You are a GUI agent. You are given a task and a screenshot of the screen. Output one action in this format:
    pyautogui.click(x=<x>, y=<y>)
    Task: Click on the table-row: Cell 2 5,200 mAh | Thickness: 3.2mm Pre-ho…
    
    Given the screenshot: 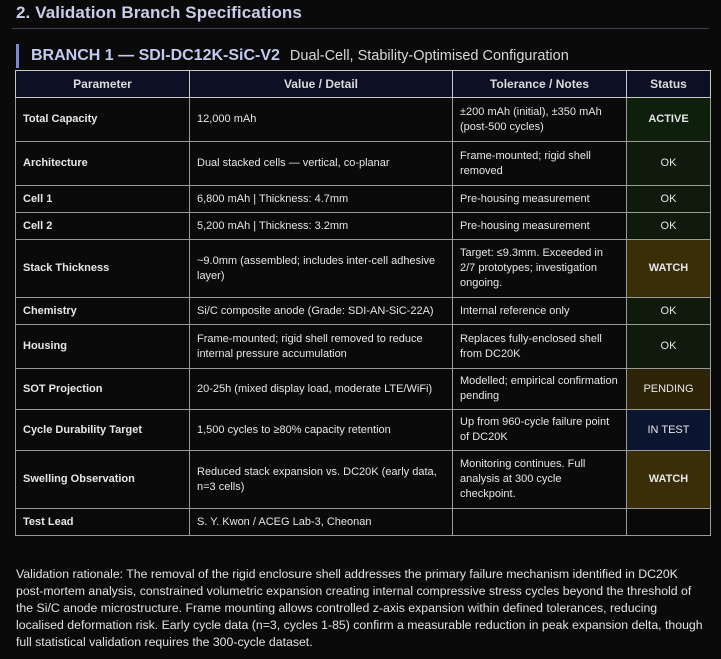 What is the action you would take?
    pyautogui.click(x=363, y=226)
    